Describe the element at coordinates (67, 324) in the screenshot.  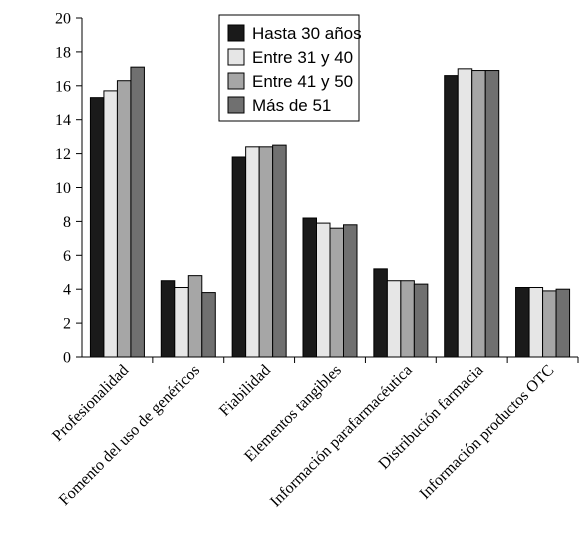
I see `y-tick-label: 2` at that location.